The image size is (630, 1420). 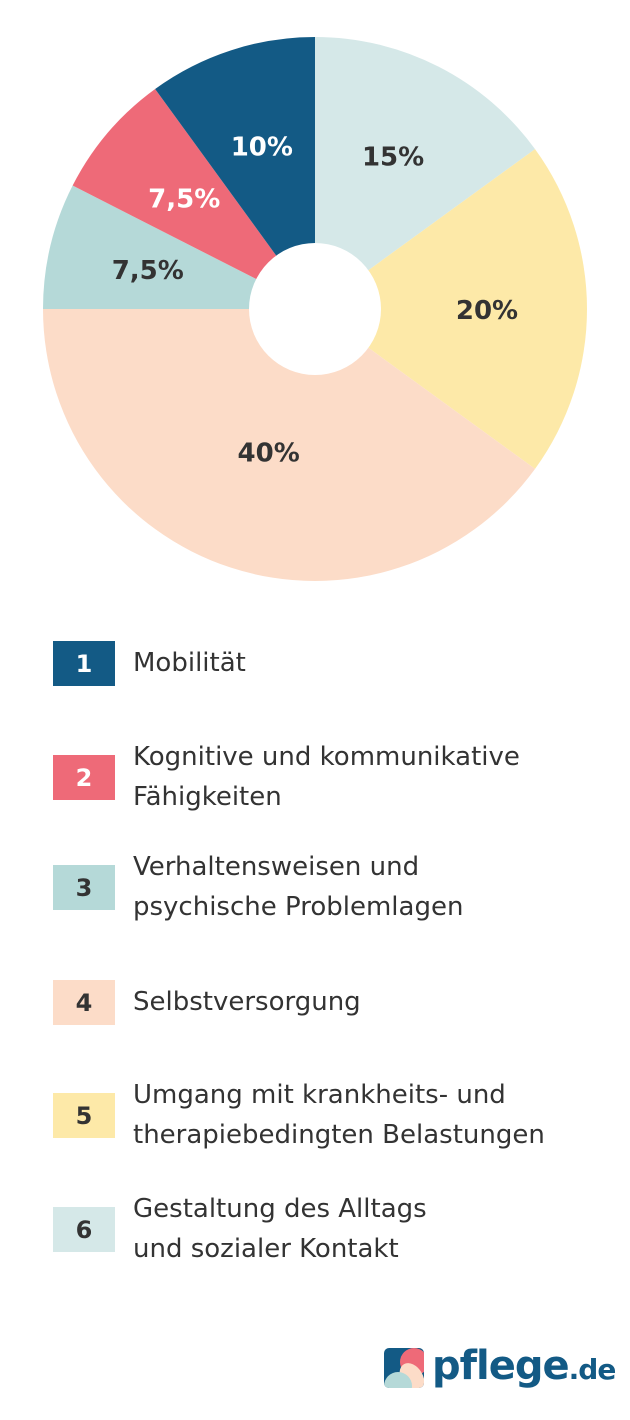 I want to click on pflege-logo: pflege.de, so click(x=500, y=1366).